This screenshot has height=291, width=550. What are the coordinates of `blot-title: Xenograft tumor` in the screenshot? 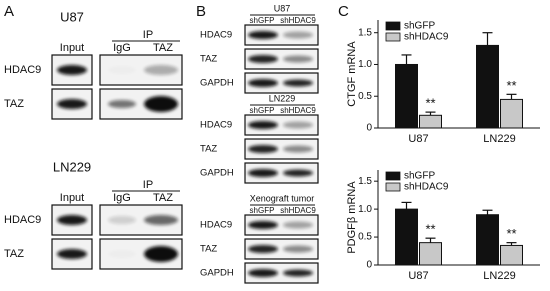 It's located at (282, 198).